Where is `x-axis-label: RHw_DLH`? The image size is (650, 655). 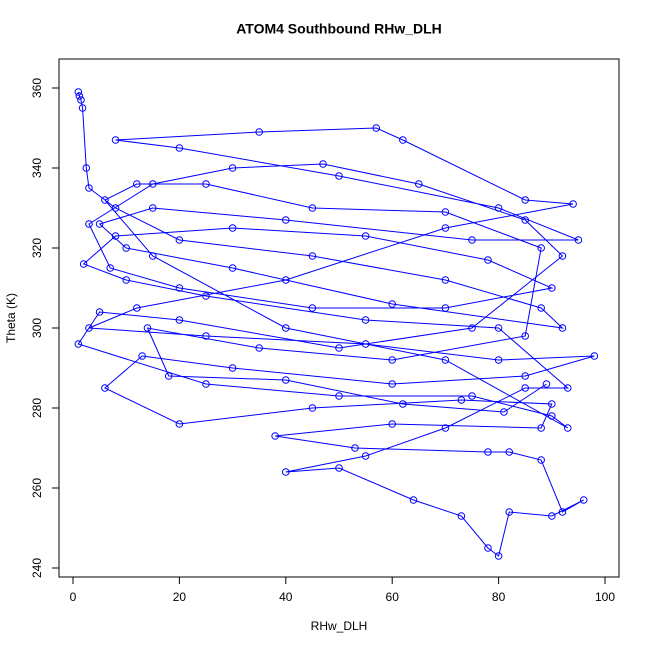 x-axis-label: RHw_DLH is located at coordinates (339, 626).